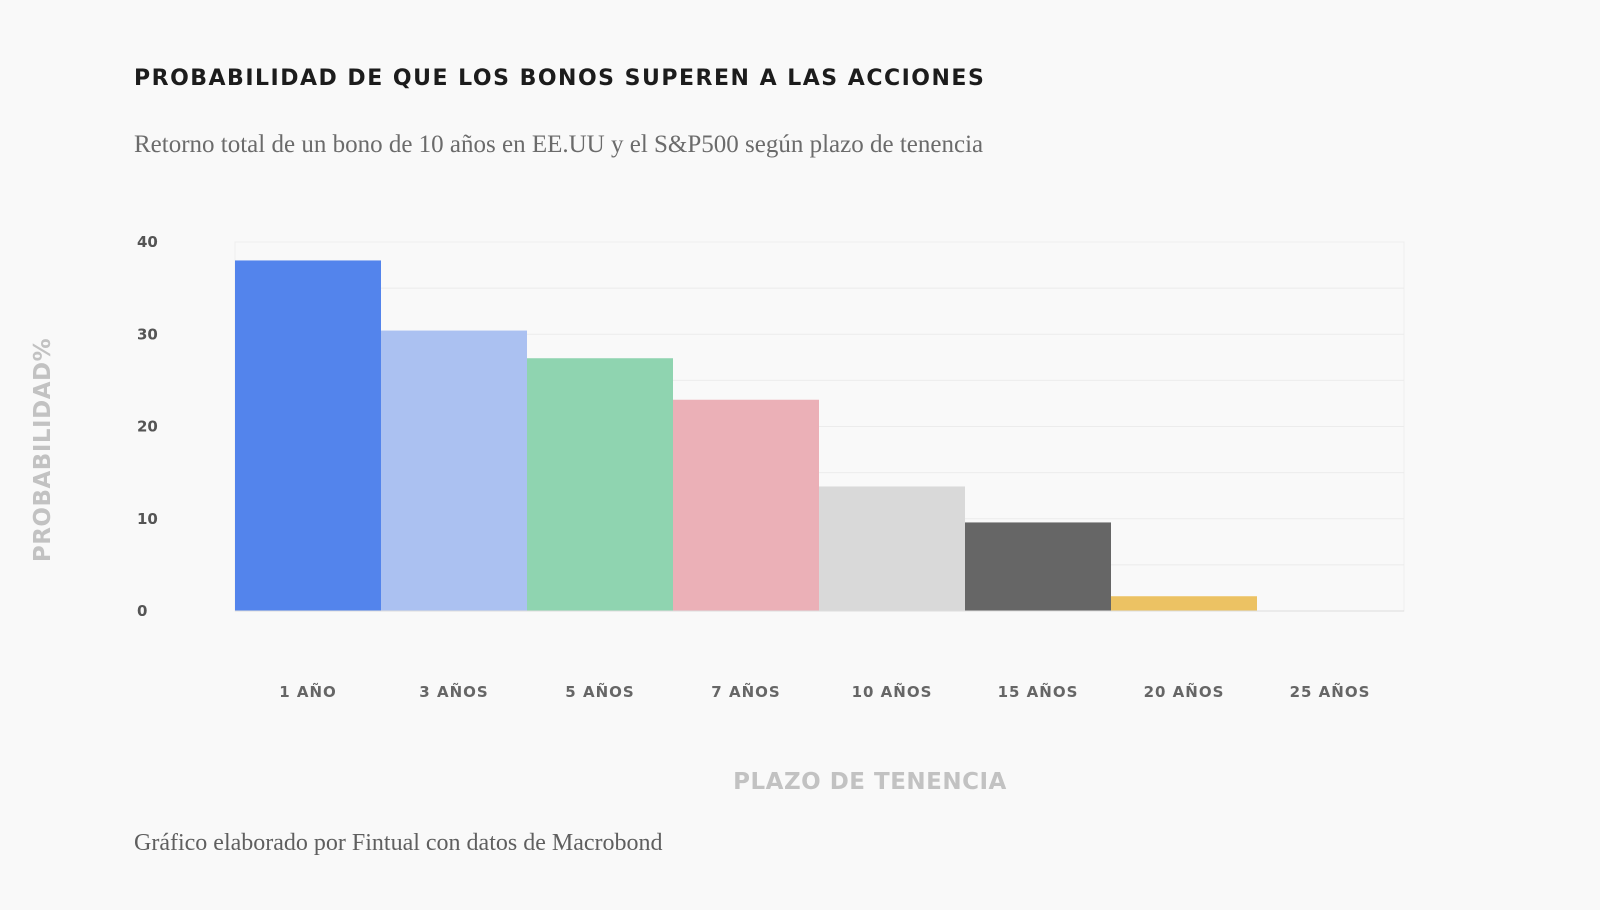 The image size is (1600, 910). I want to click on x-tick-label: 25 AÑOS, so click(1330, 691).